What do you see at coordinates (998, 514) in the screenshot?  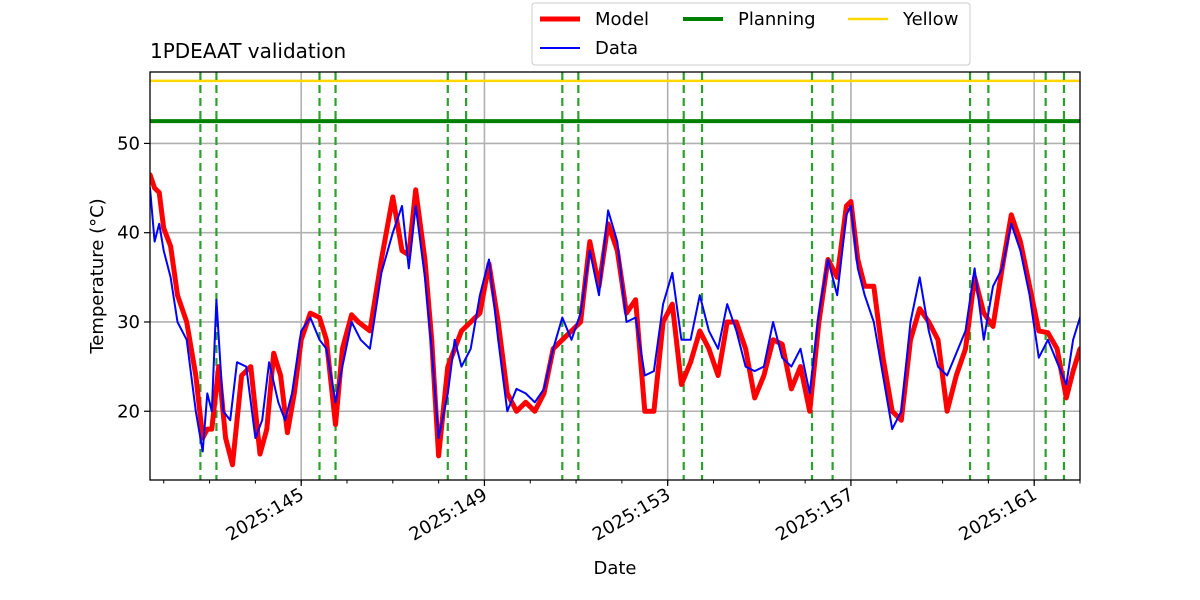 I see `x-tick-label: 2025:161` at bounding box center [998, 514].